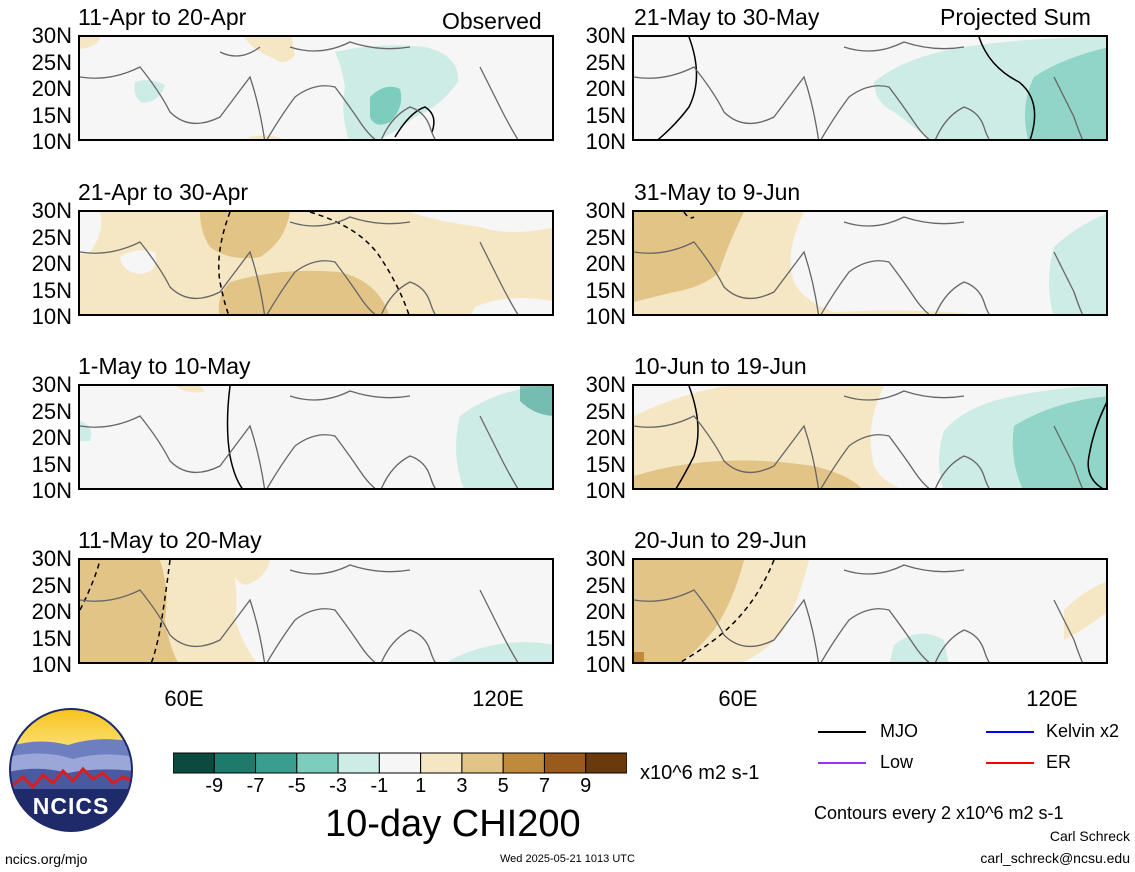 This screenshot has height=872, width=1135. What do you see at coordinates (720, 366) in the screenshot?
I see `panel-title: 10-Jun to 19-Jun` at bounding box center [720, 366].